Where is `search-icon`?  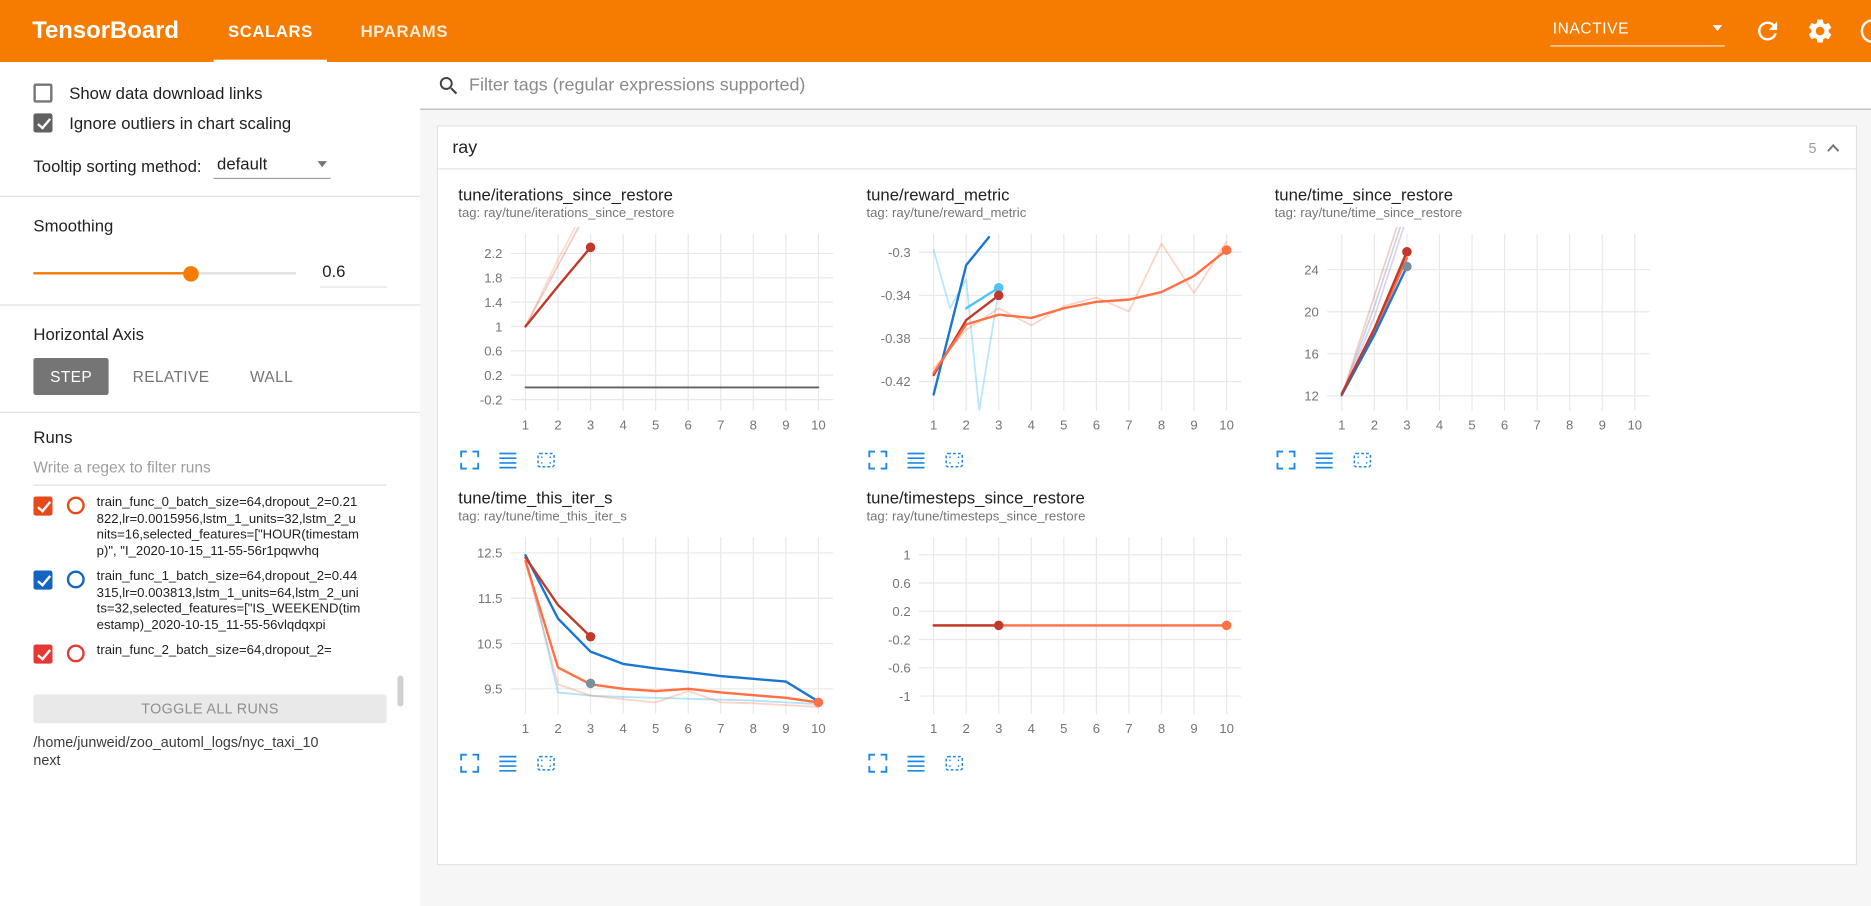
search-icon is located at coordinates (453, 85).